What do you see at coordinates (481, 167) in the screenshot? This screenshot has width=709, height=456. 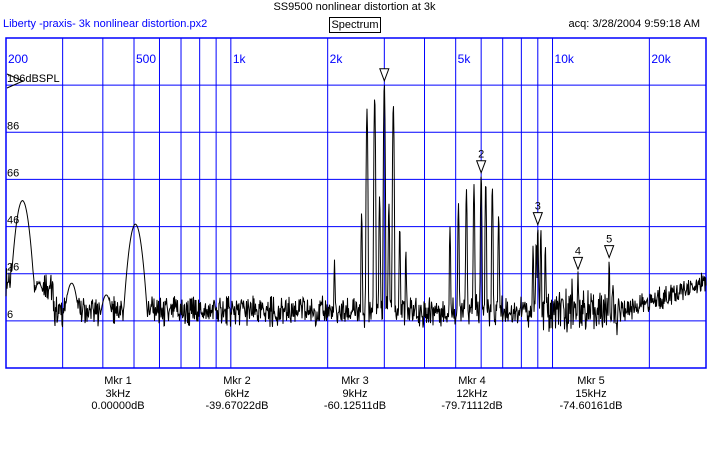 I see `marker-2-triangle` at bounding box center [481, 167].